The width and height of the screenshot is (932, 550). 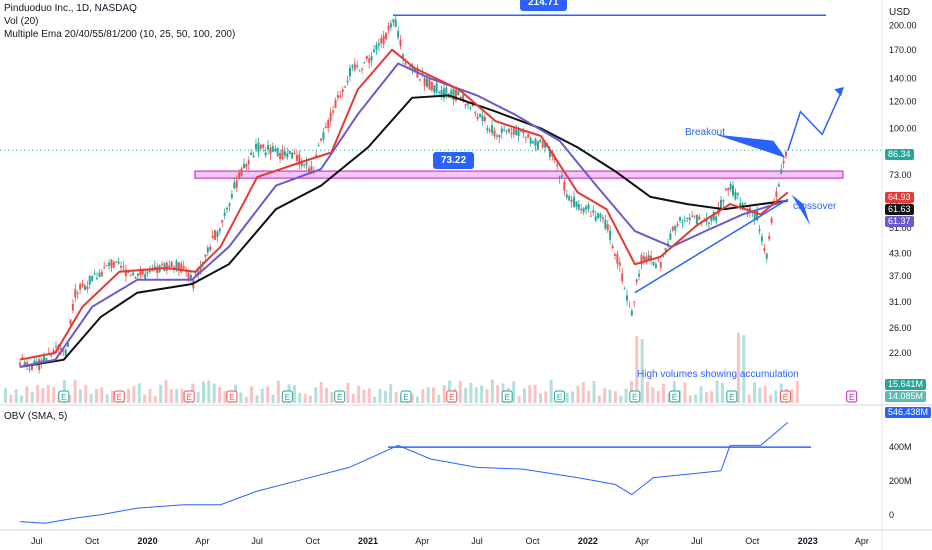 What do you see at coordinates (900, 328) in the screenshot?
I see `price-tick-label: 26.00` at bounding box center [900, 328].